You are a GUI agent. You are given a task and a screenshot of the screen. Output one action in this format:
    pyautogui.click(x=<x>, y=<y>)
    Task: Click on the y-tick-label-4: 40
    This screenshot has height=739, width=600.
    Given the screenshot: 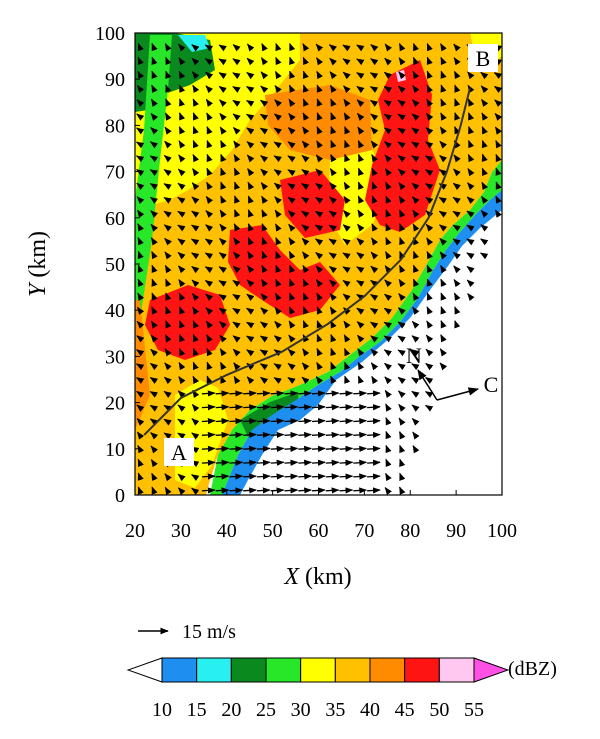 What is the action you would take?
    pyautogui.click(x=115, y=311)
    